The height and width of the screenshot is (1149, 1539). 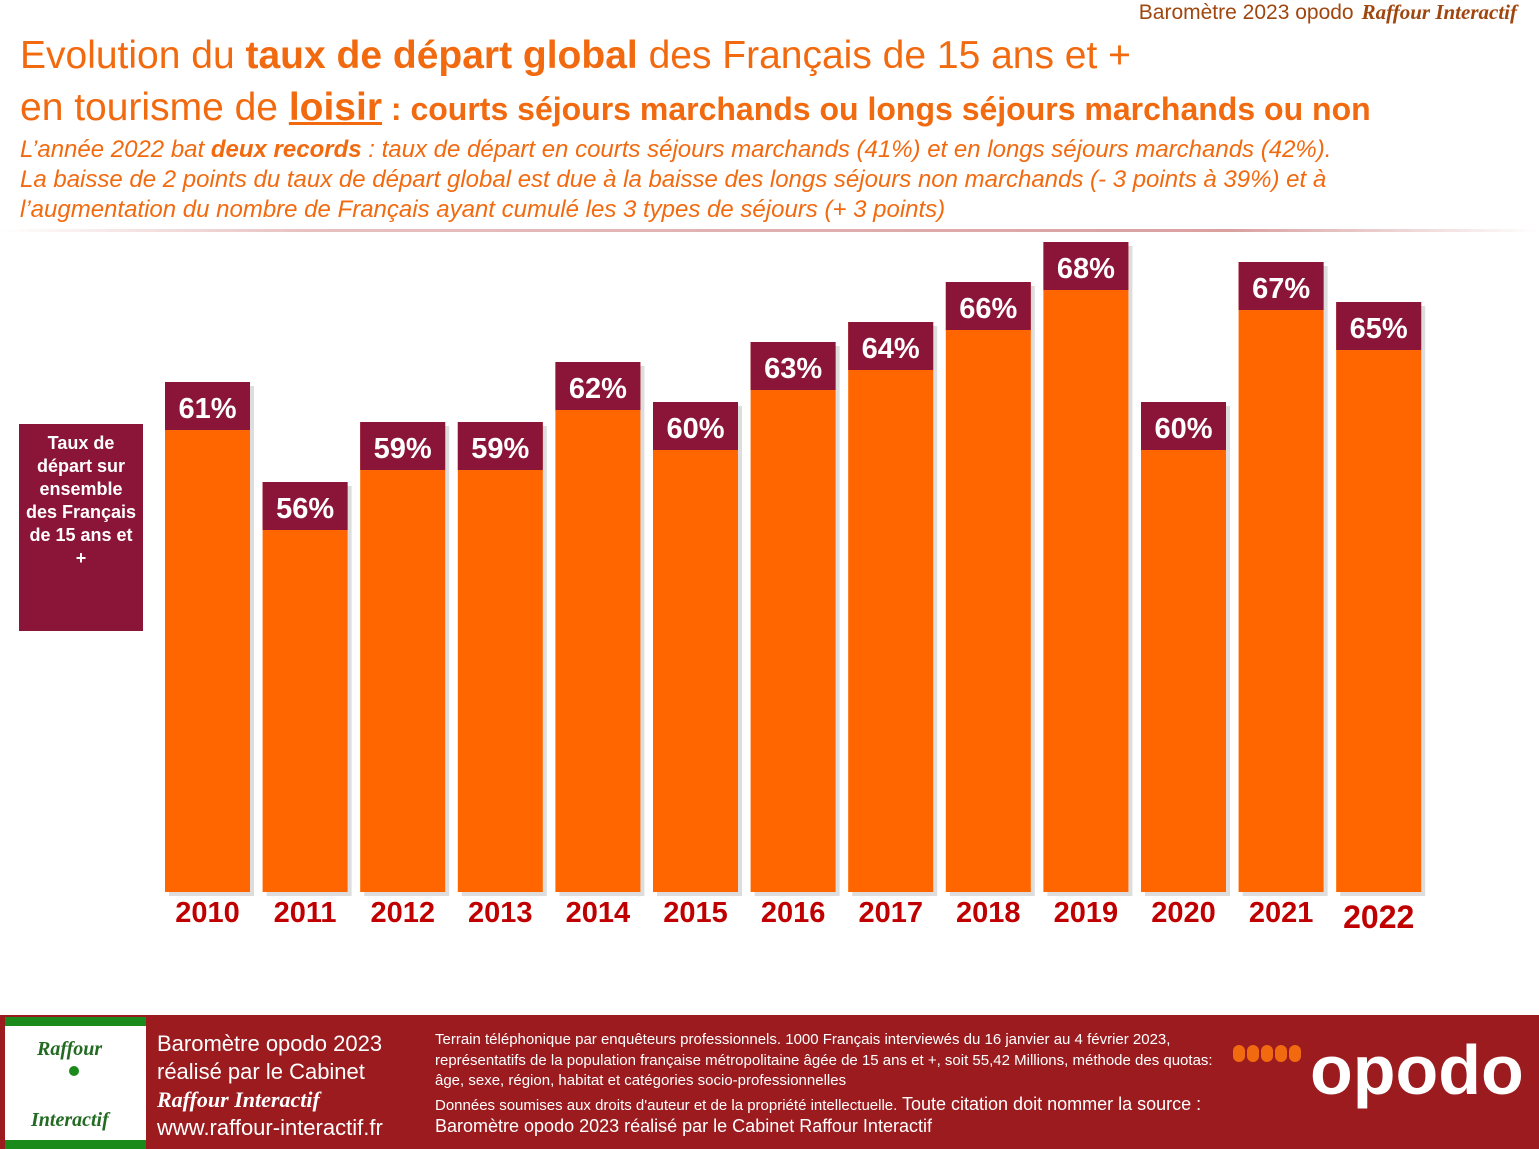 What do you see at coordinates (793, 617) in the screenshot?
I see `bar-2016` at bounding box center [793, 617].